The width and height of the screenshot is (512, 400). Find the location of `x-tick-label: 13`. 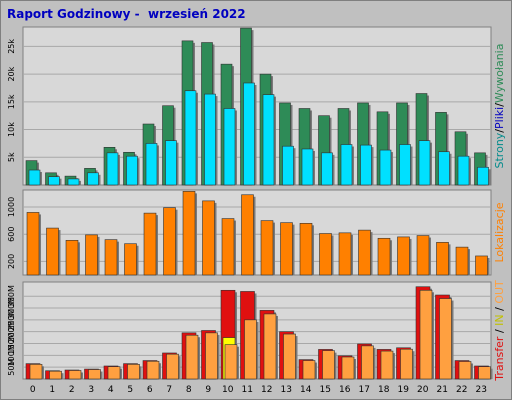

x-tick-label: 13 is located at coordinates (286, 390).